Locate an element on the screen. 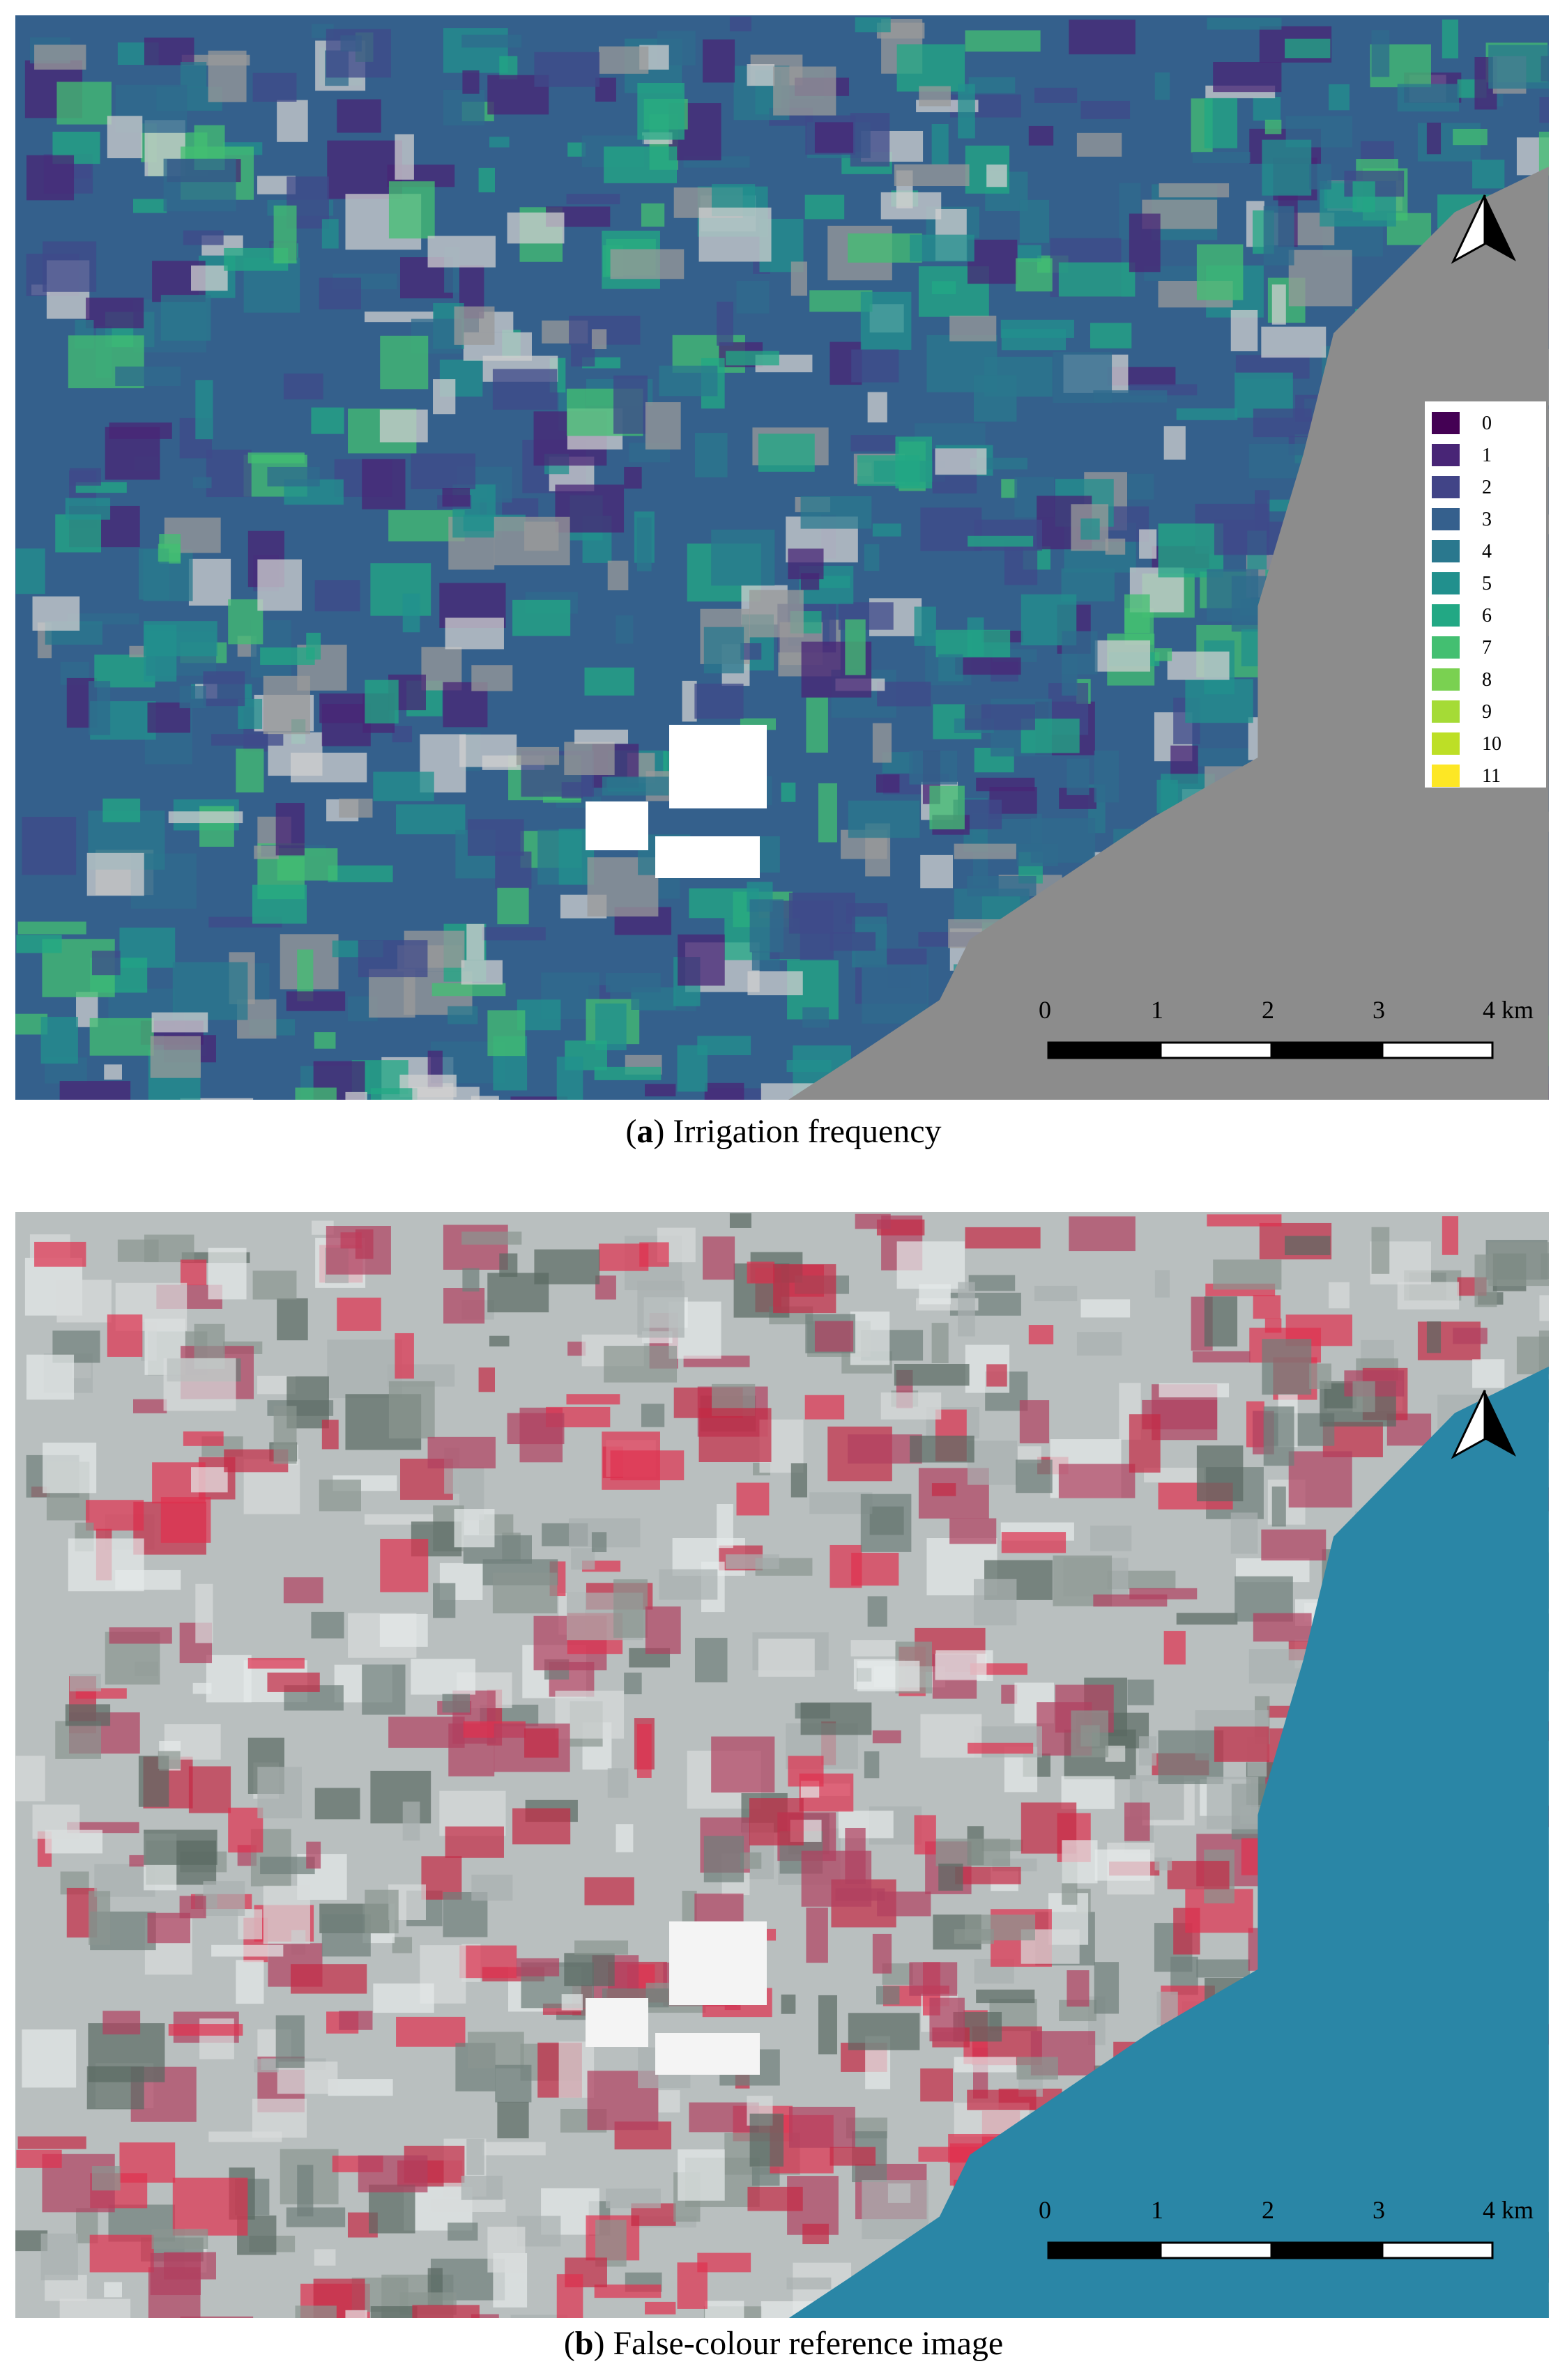  legend-label: 2 is located at coordinates (1487, 488).